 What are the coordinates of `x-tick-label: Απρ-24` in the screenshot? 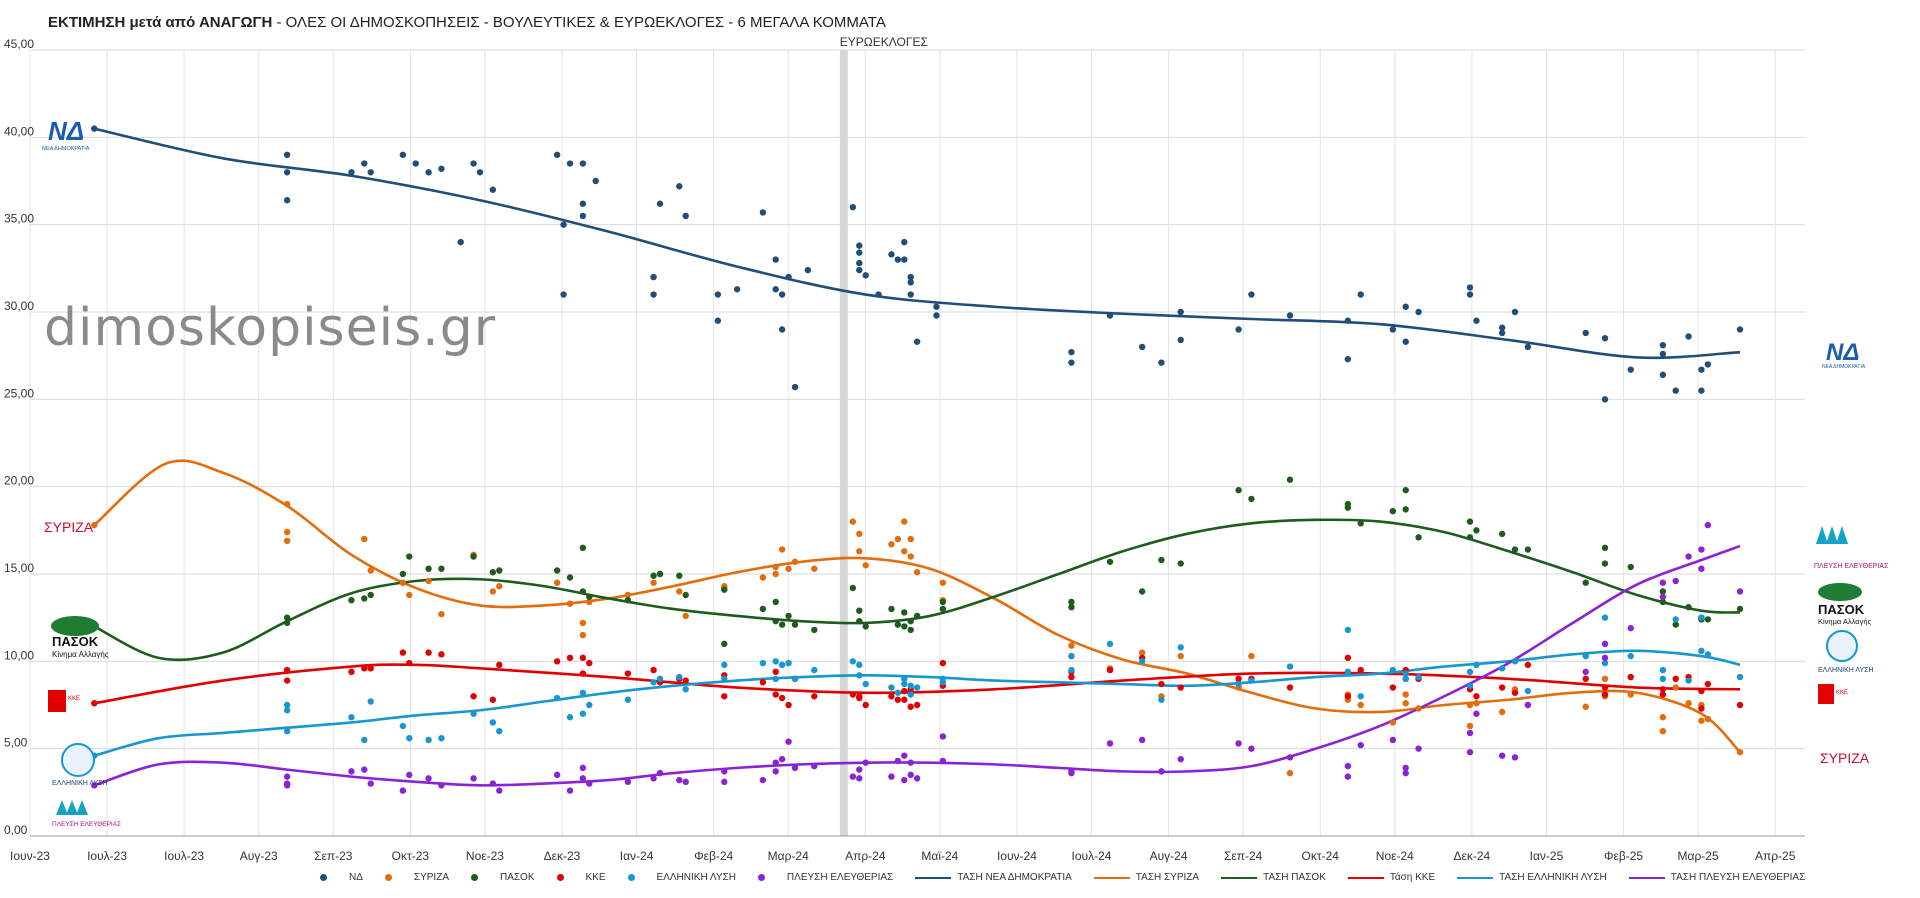 It's located at (865, 856).